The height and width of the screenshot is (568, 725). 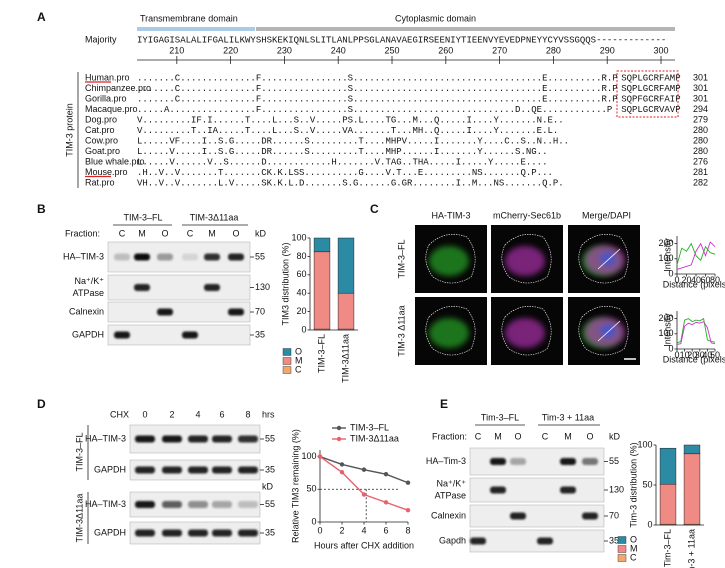 What do you see at coordinates (667, 548) in the screenshot?
I see `x-tick-label: Tim-3–FL` at bounding box center [667, 548].